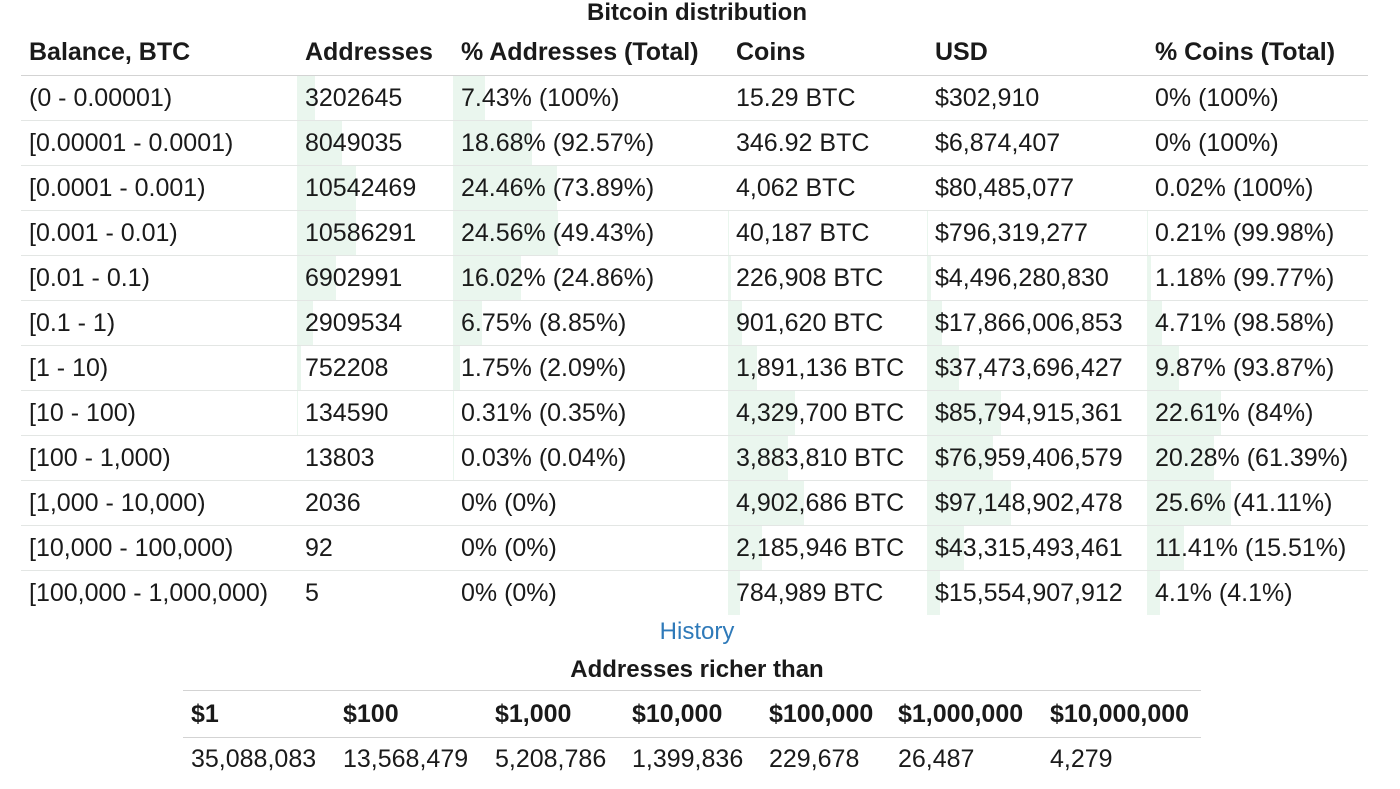 The height and width of the screenshot is (789, 1400). Describe the element at coordinates (1037, 278) in the screenshot. I see `usd-cell: $4,496,280,830` at that location.